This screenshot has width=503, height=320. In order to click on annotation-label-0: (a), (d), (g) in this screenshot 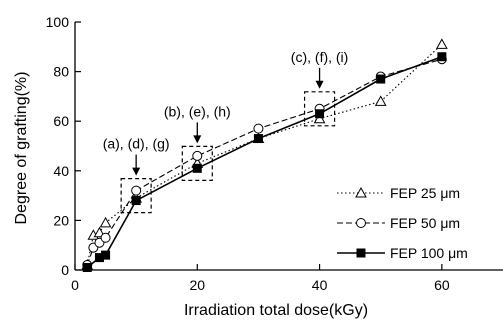, I will do `click(136, 144)`.